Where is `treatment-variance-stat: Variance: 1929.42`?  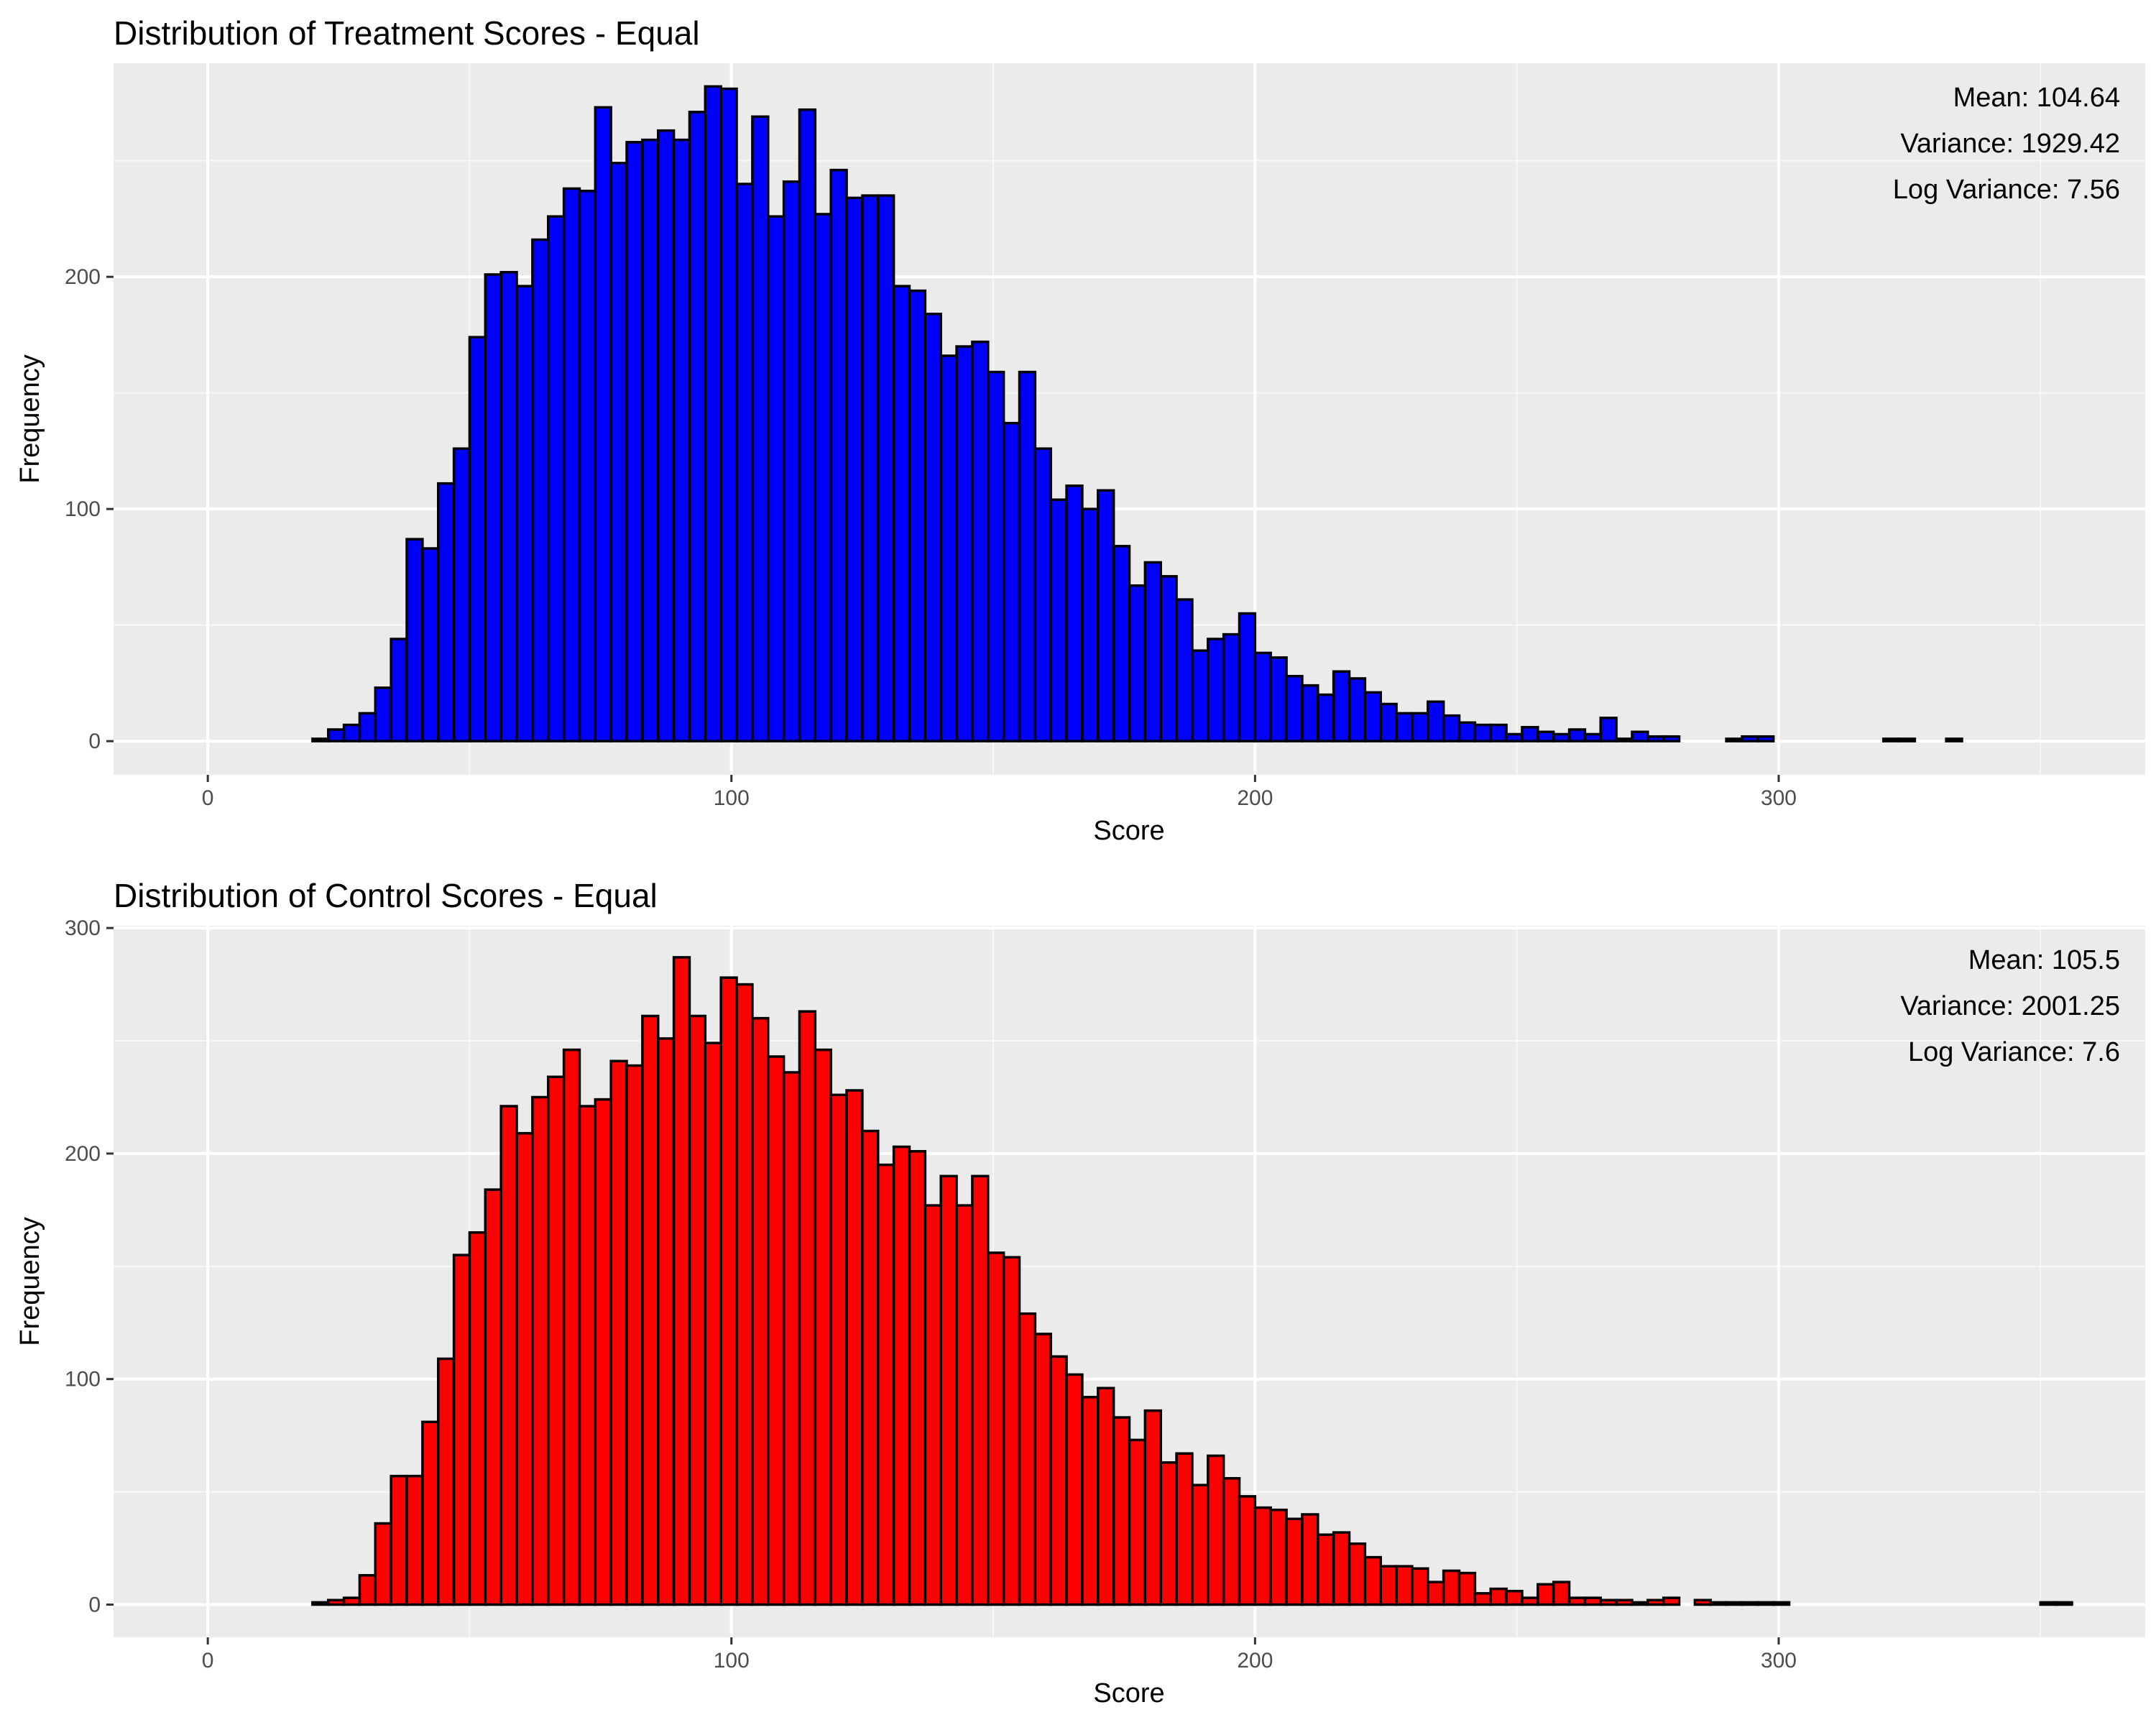 treatment-variance-stat: Variance: 1929.42 is located at coordinates (2010, 144).